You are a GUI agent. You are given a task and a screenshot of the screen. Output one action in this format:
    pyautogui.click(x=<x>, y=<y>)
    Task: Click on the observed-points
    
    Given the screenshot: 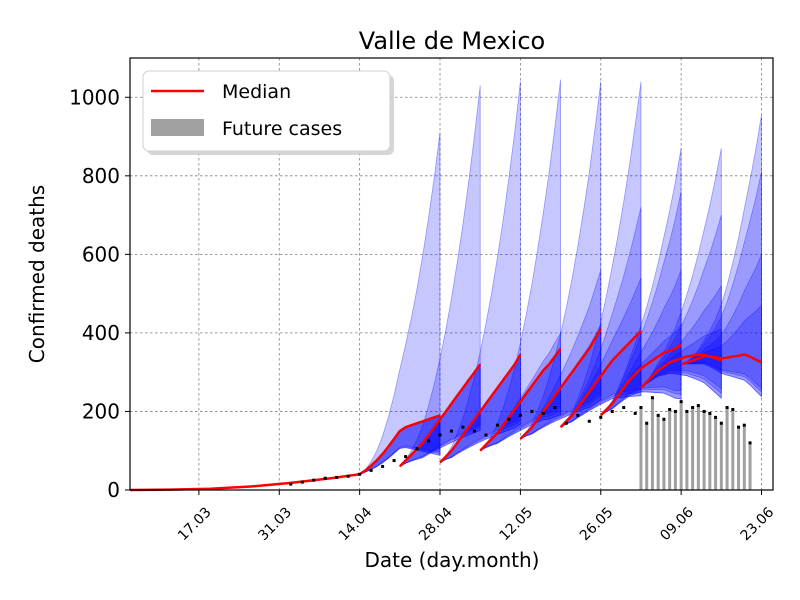 What is the action you would take?
    pyautogui.click(x=520, y=441)
    